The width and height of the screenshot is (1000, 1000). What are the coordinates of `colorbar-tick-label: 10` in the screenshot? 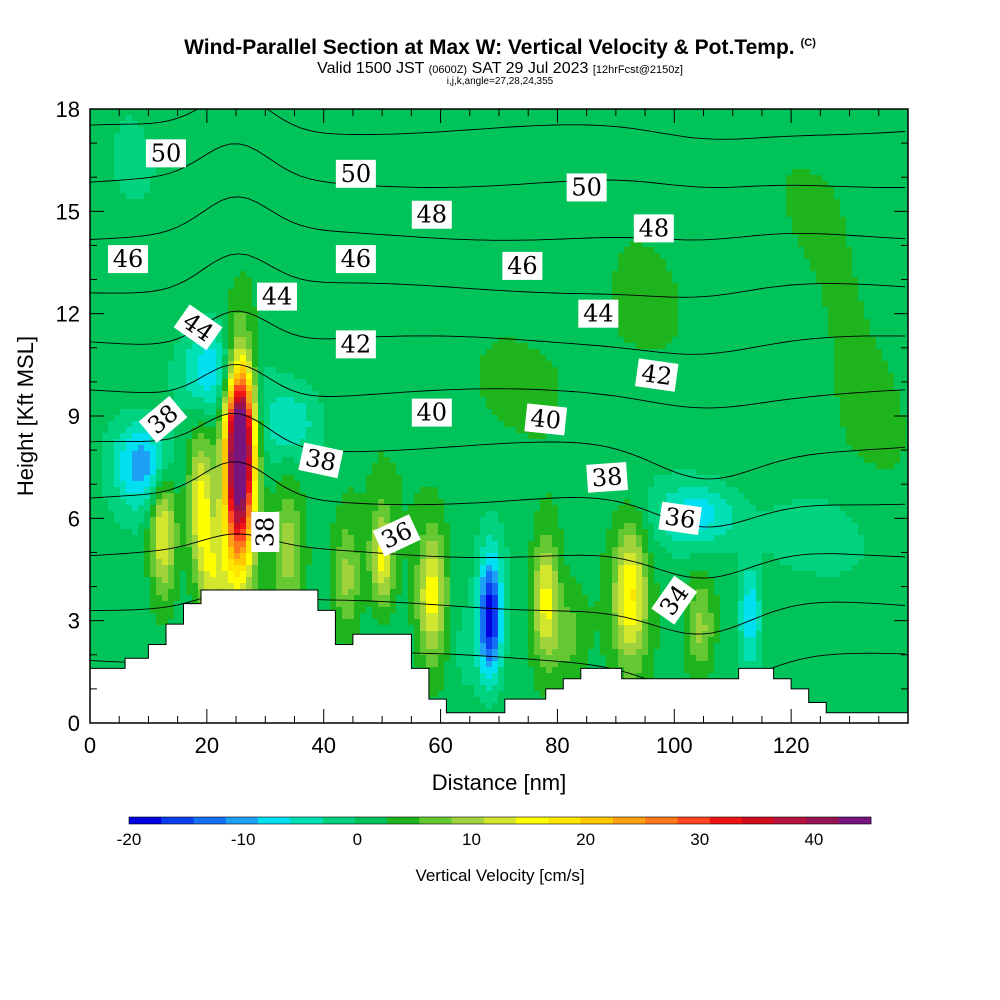 It's located at (471, 839).